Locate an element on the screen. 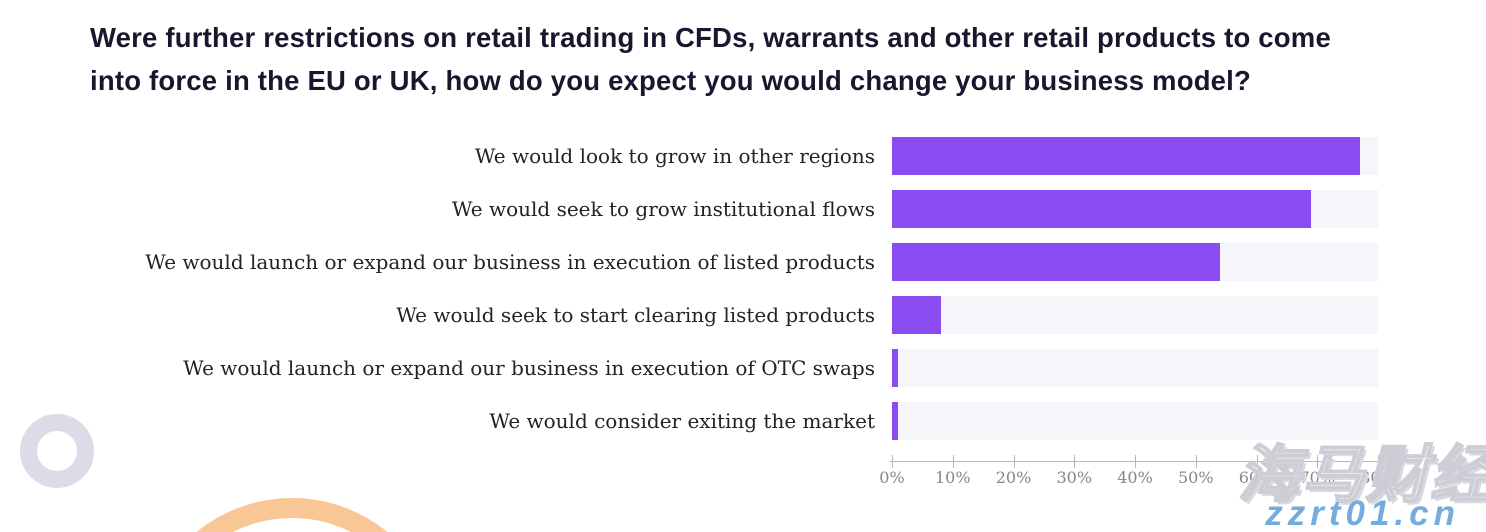  axis-tick-label: 10% is located at coordinates (952, 477).